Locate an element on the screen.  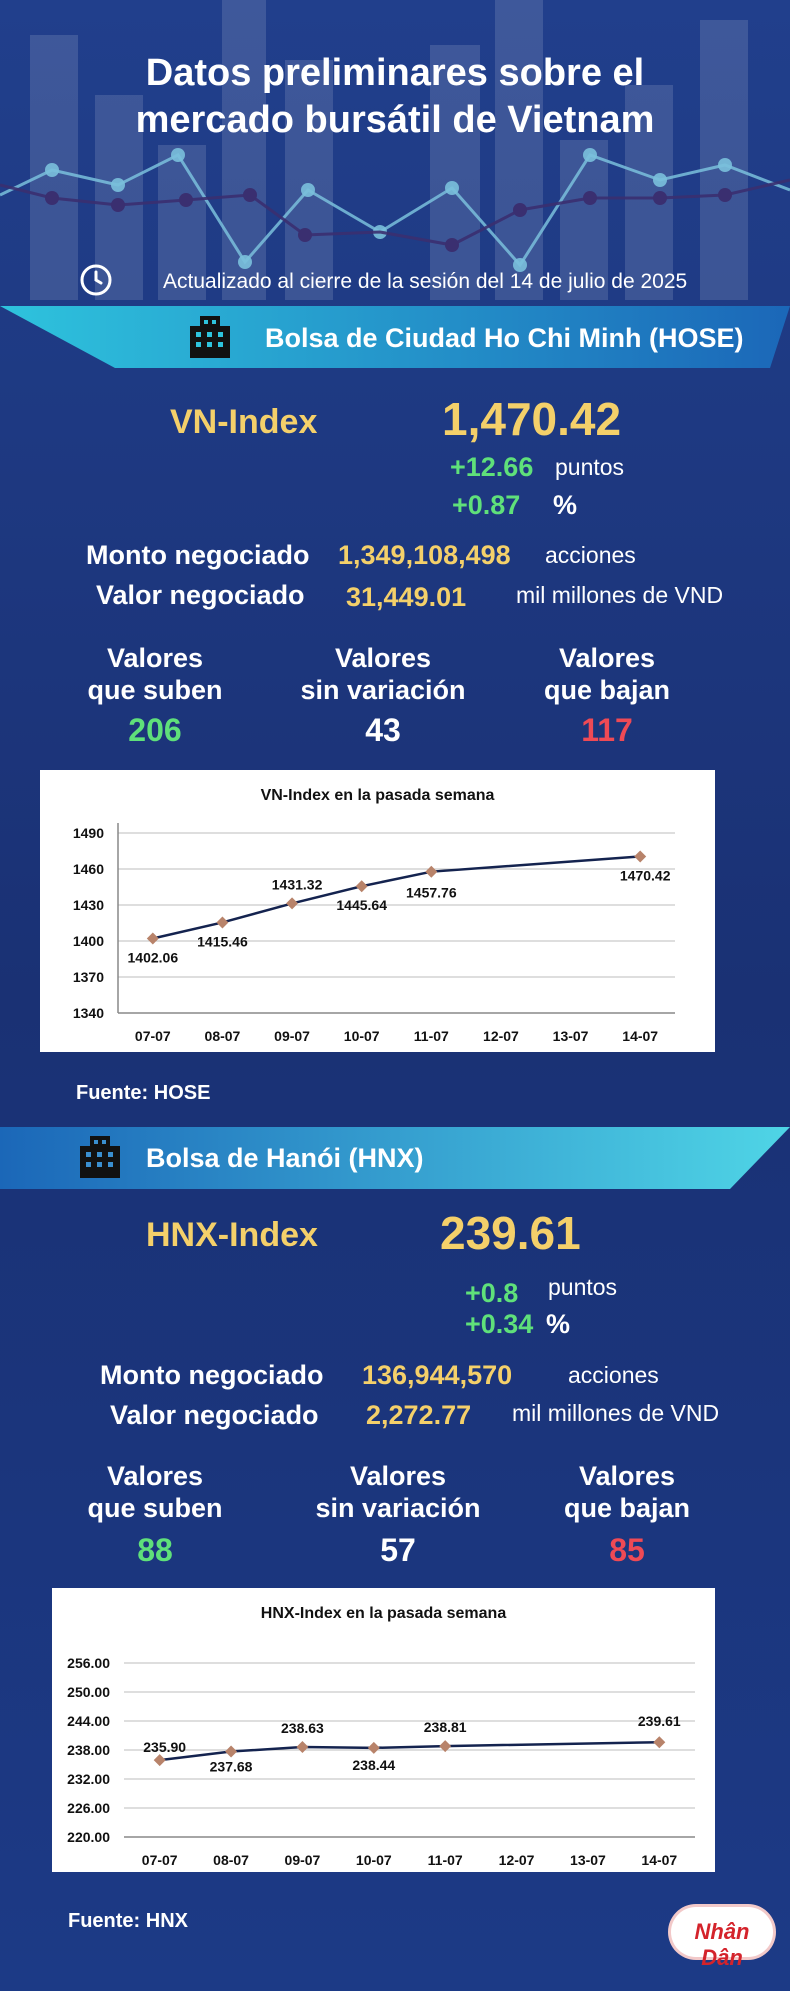
data-label: 1457.76 is located at coordinates (431, 893).